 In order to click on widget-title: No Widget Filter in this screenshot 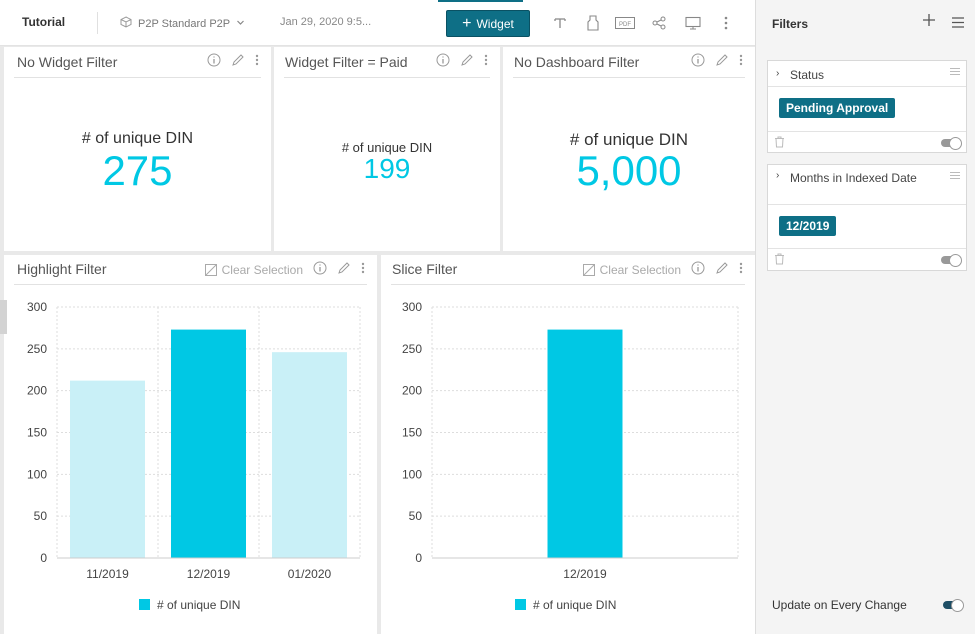, I will do `click(67, 62)`.